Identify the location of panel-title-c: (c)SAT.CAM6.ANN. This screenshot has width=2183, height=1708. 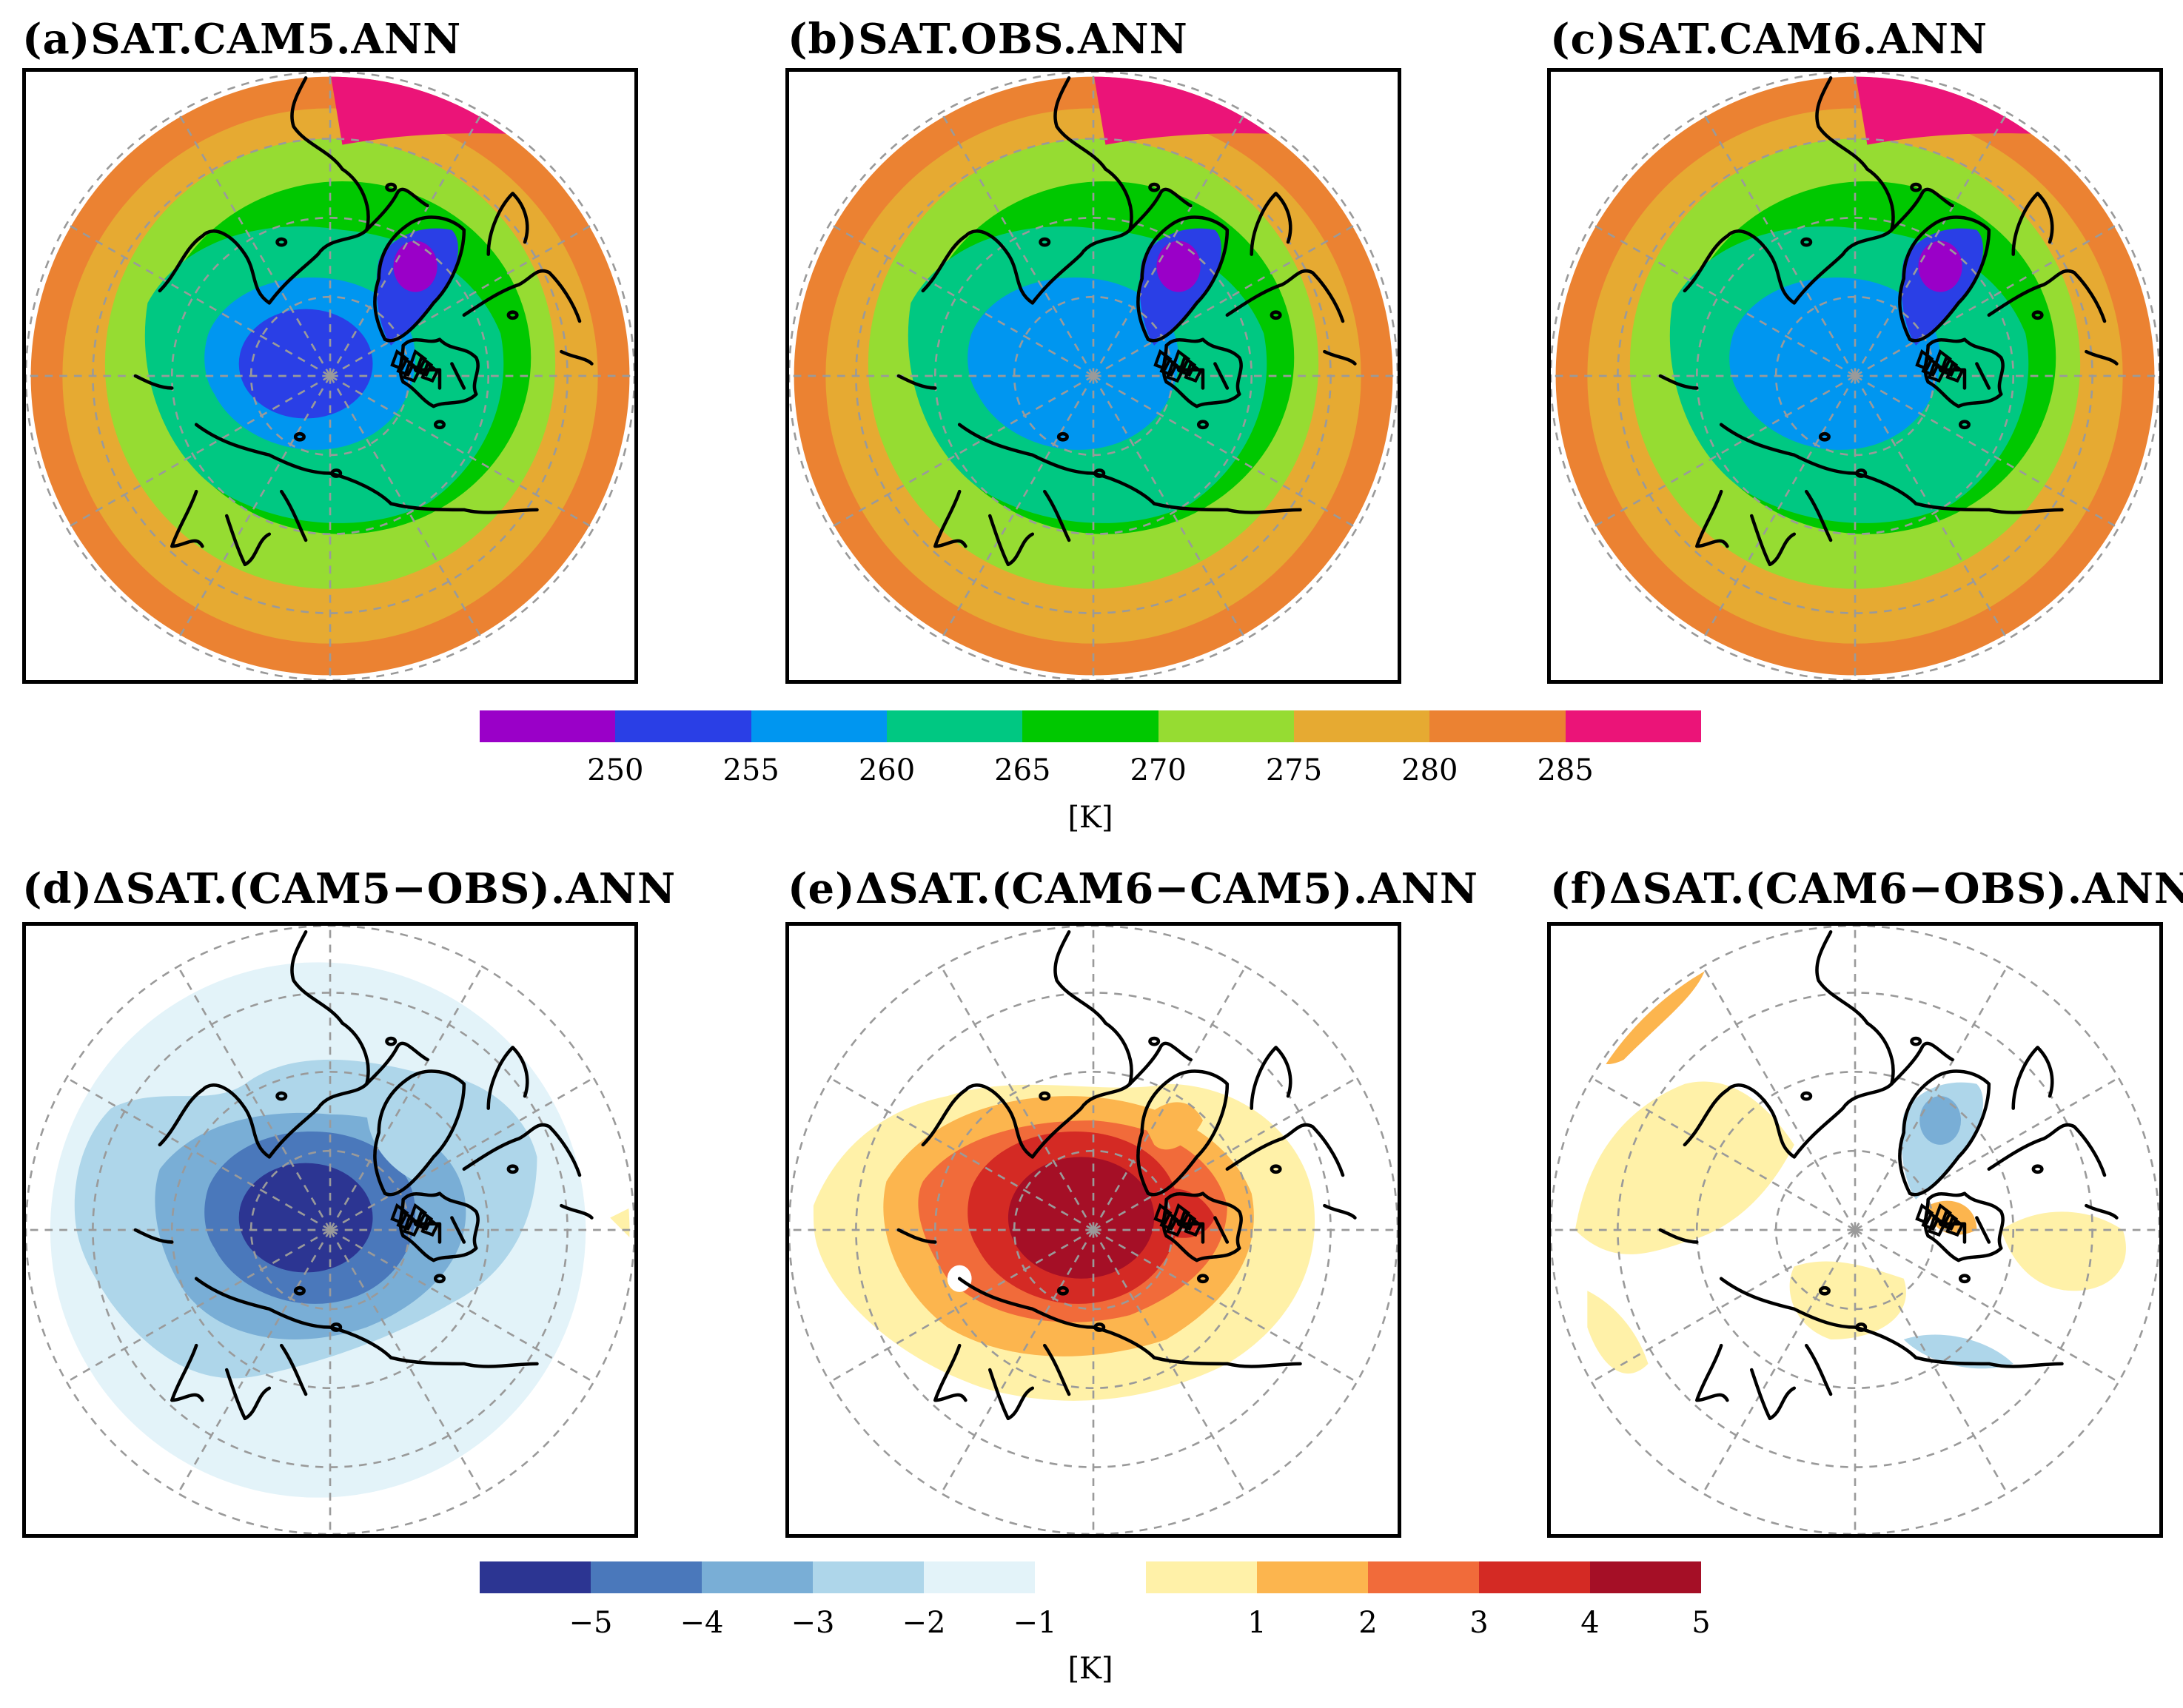
(1769, 39).